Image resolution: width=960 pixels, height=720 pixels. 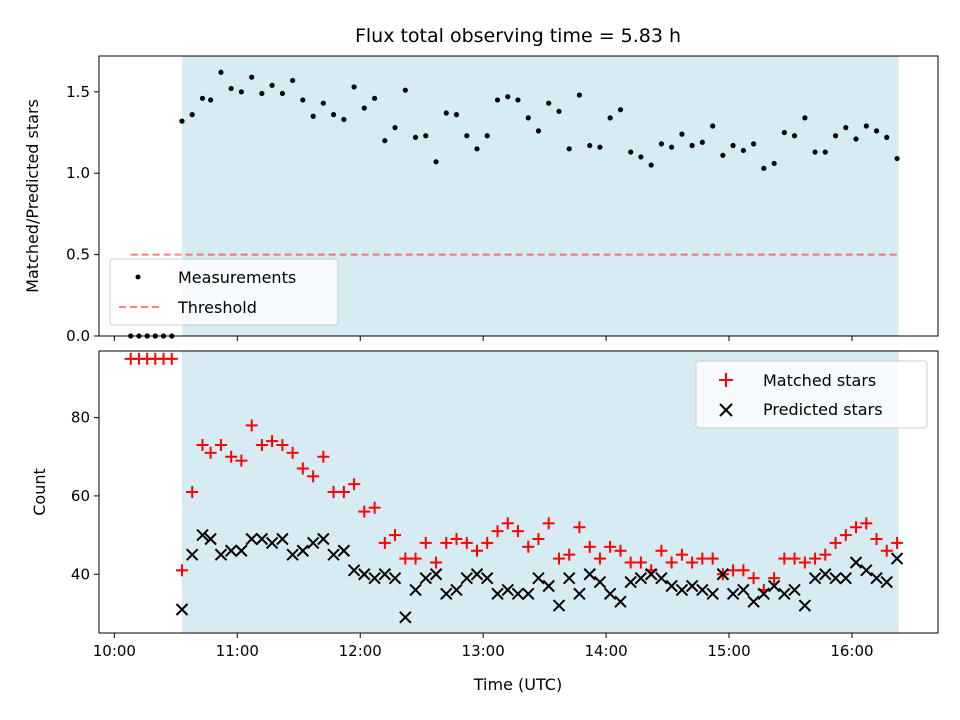 I want to click on bottom-y-tick-label: 40, so click(x=80, y=574).